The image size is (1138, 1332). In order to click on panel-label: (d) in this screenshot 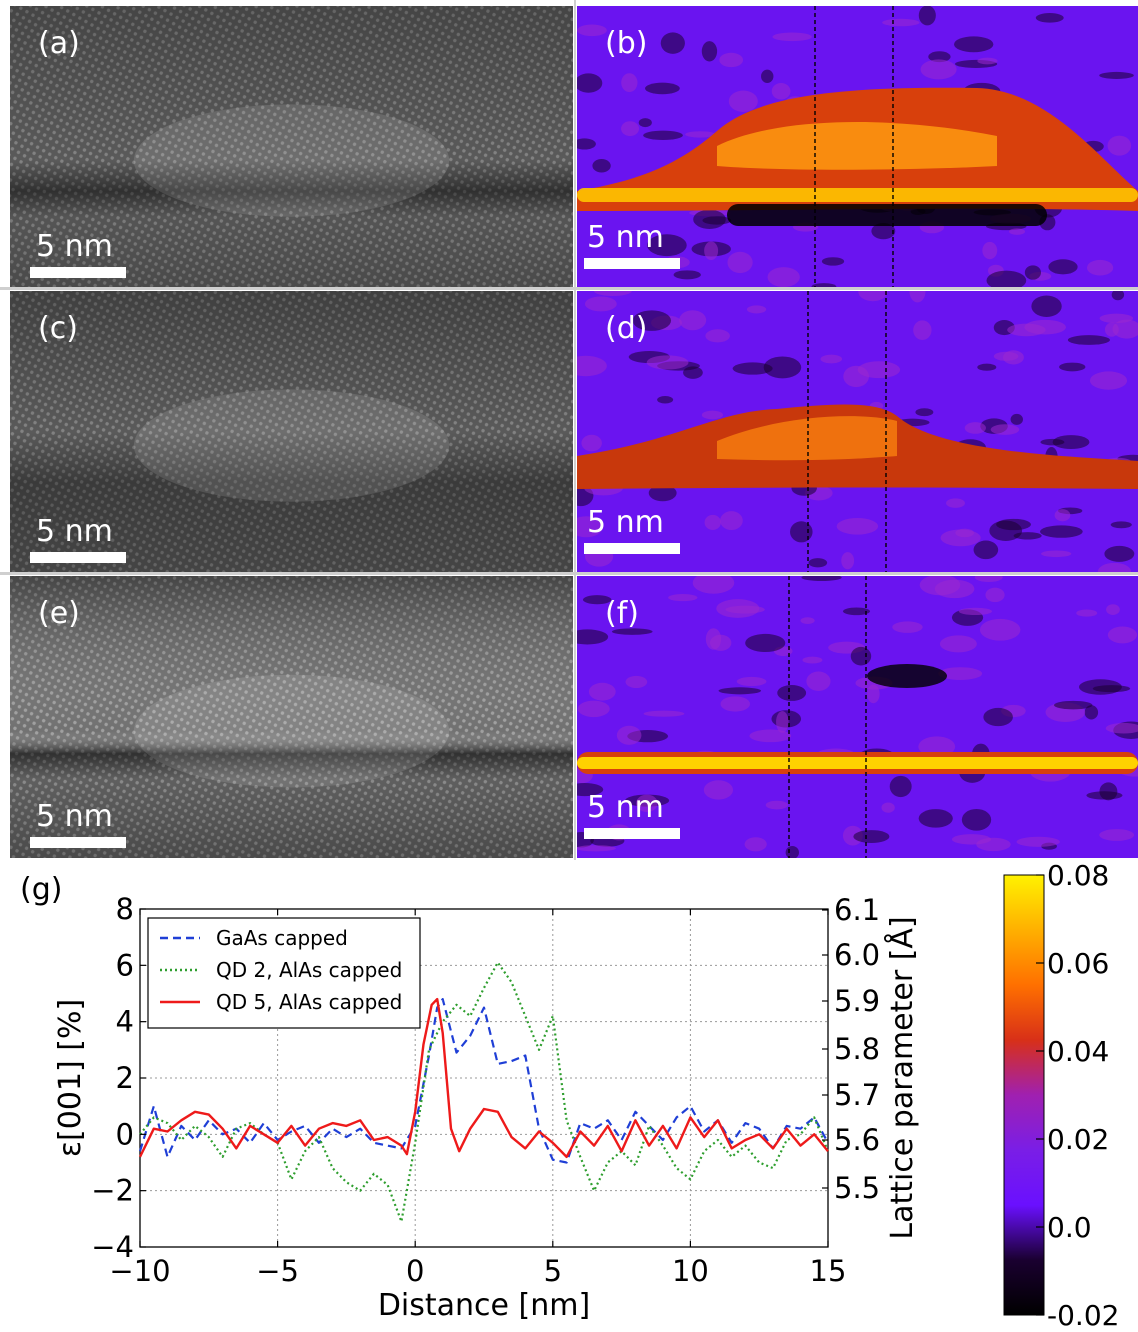, I will do `click(626, 328)`.